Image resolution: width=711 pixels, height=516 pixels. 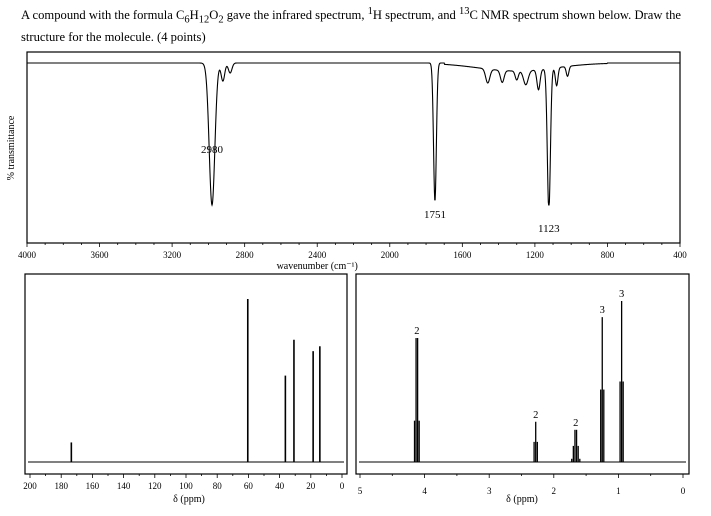 What do you see at coordinates (435, 215) in the screenshot?
I see `ir-peak-label: 1751` at bounding box center [435, 215].